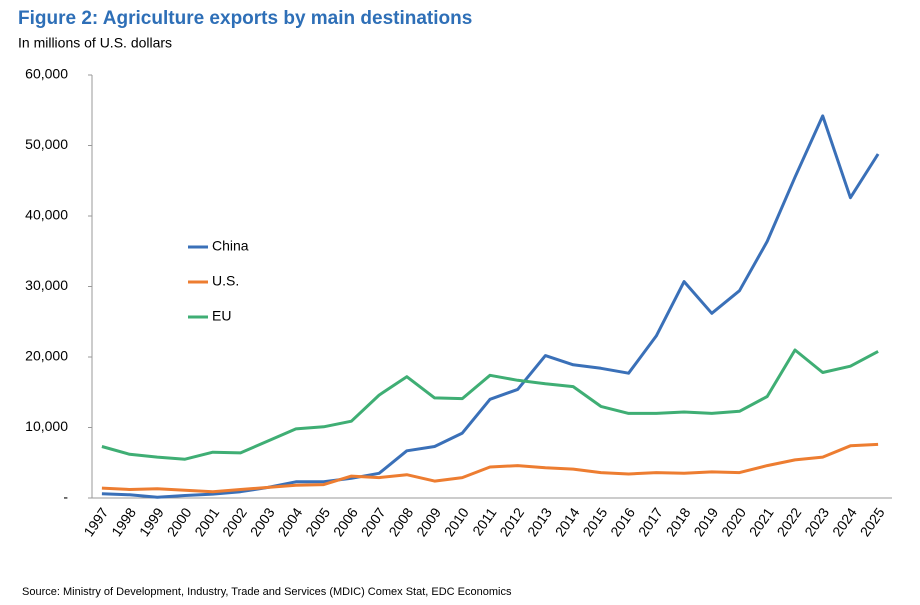 The width and height of the screenshot is (920, 605). I want to click on x-tick-label: 2011, so click(484, 521).